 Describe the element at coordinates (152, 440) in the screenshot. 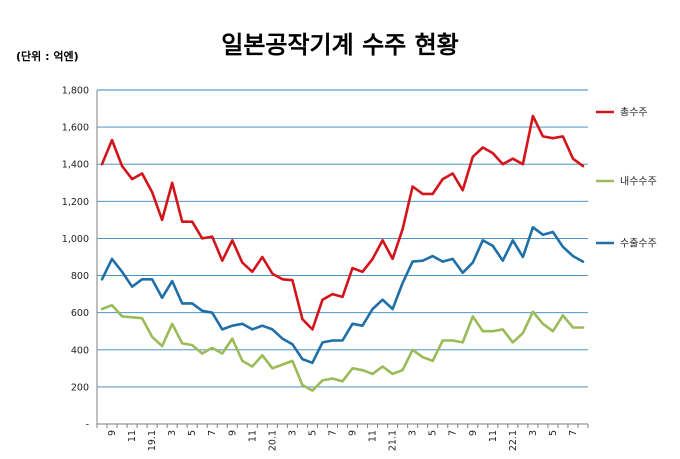

I see `x-tick-label: 19.1` at that location.